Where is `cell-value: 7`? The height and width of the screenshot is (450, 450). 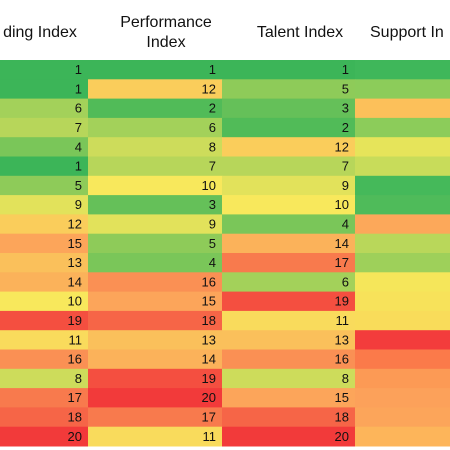 cell-value: 7 is located at coordinates (212, 166).